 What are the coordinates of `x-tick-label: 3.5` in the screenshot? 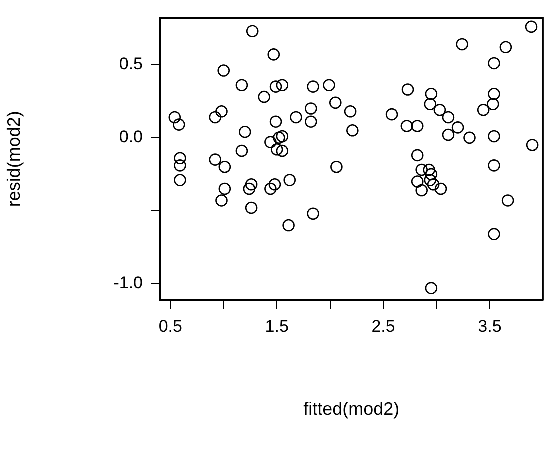 It's located at (490, 326).